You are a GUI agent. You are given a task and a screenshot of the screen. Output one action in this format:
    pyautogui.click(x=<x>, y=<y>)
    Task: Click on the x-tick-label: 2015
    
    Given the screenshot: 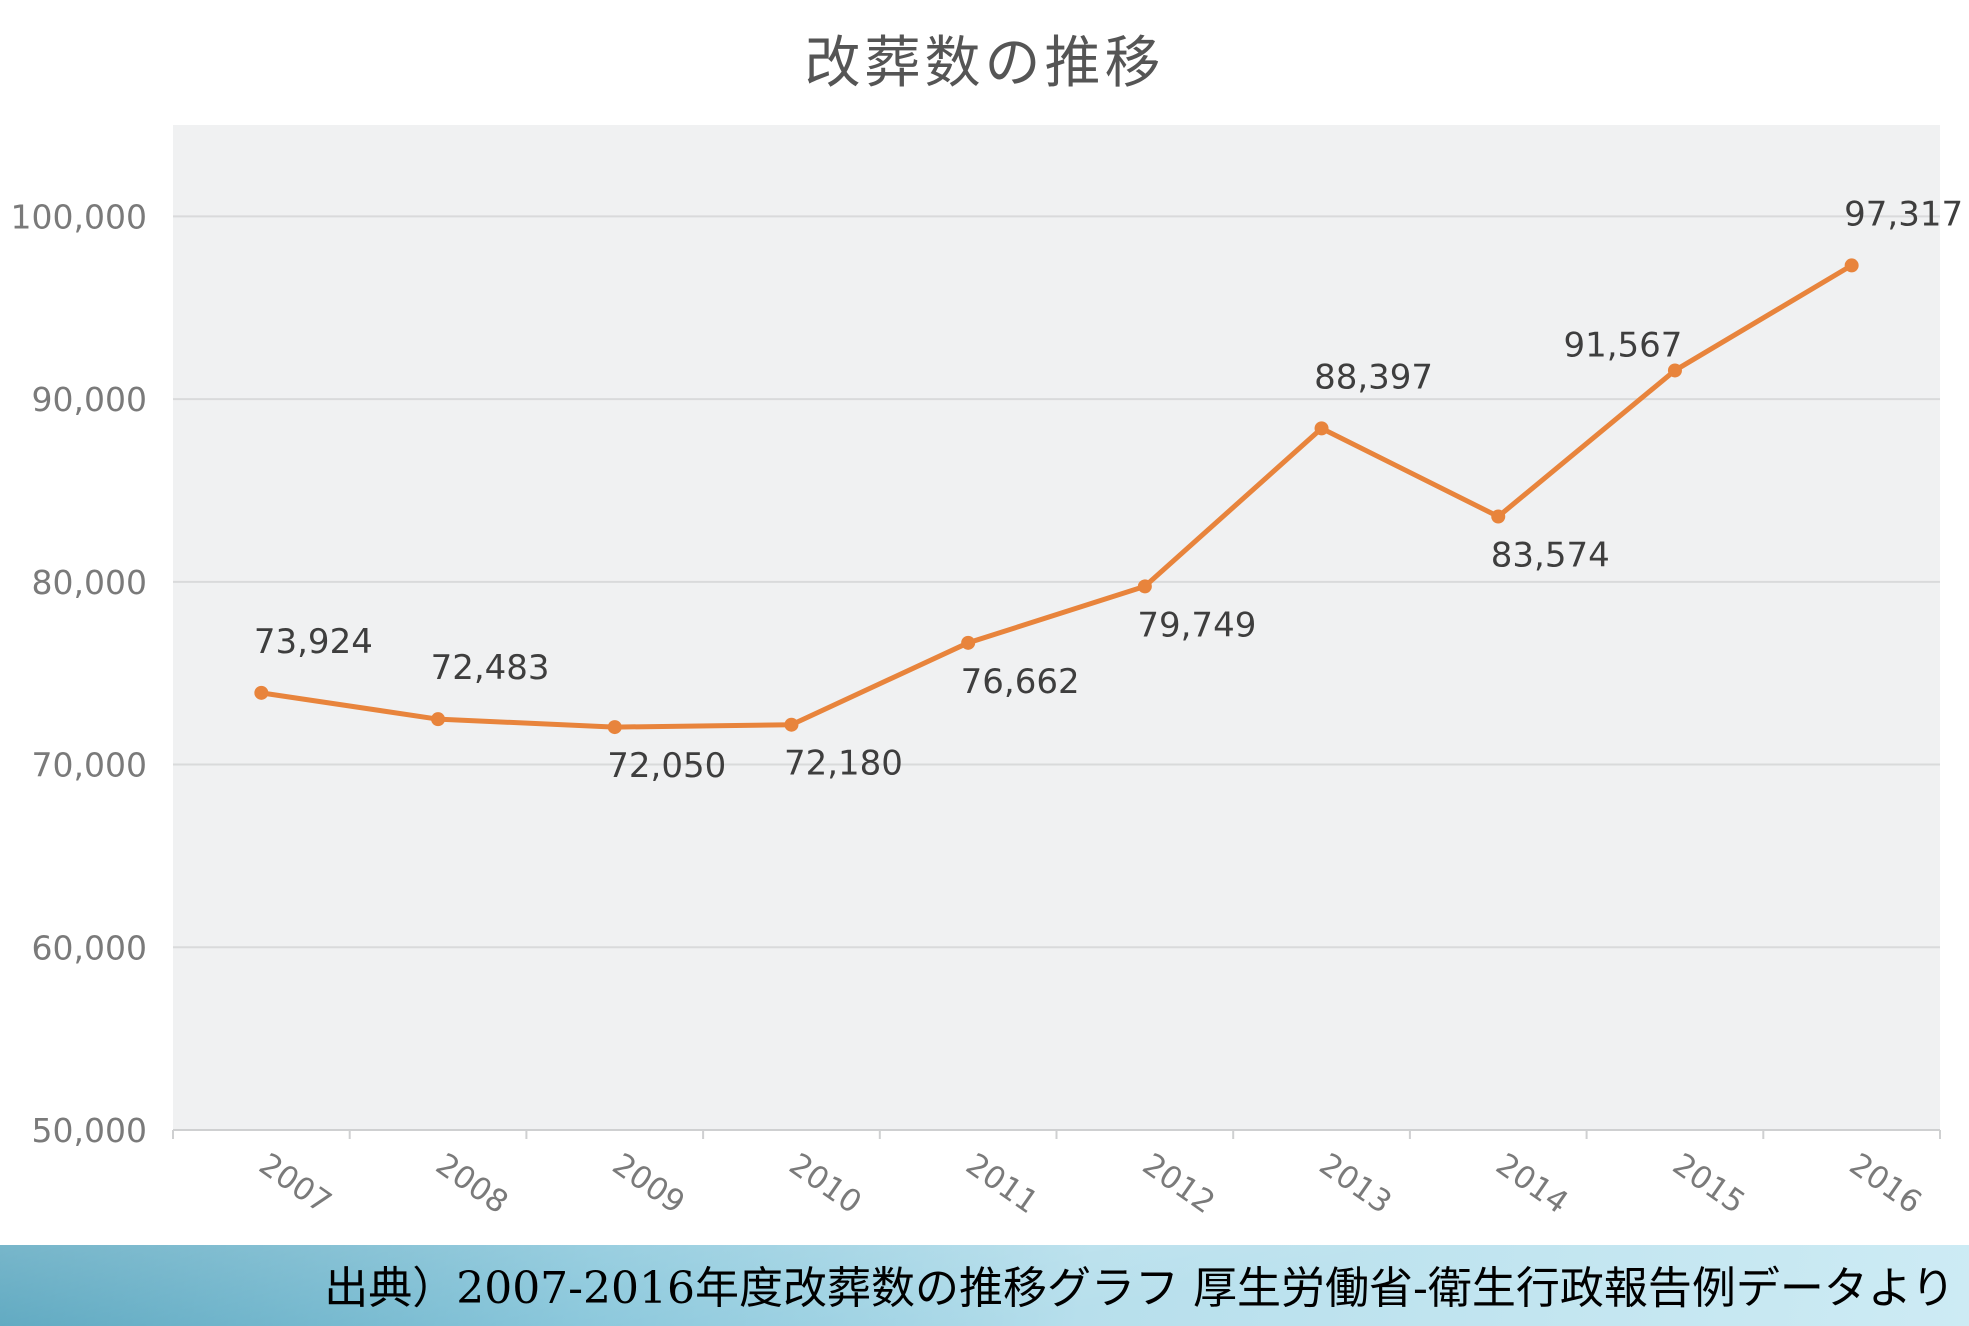 What is the action you would take?
    pyautogui.click(x=1708, y=1183)
    